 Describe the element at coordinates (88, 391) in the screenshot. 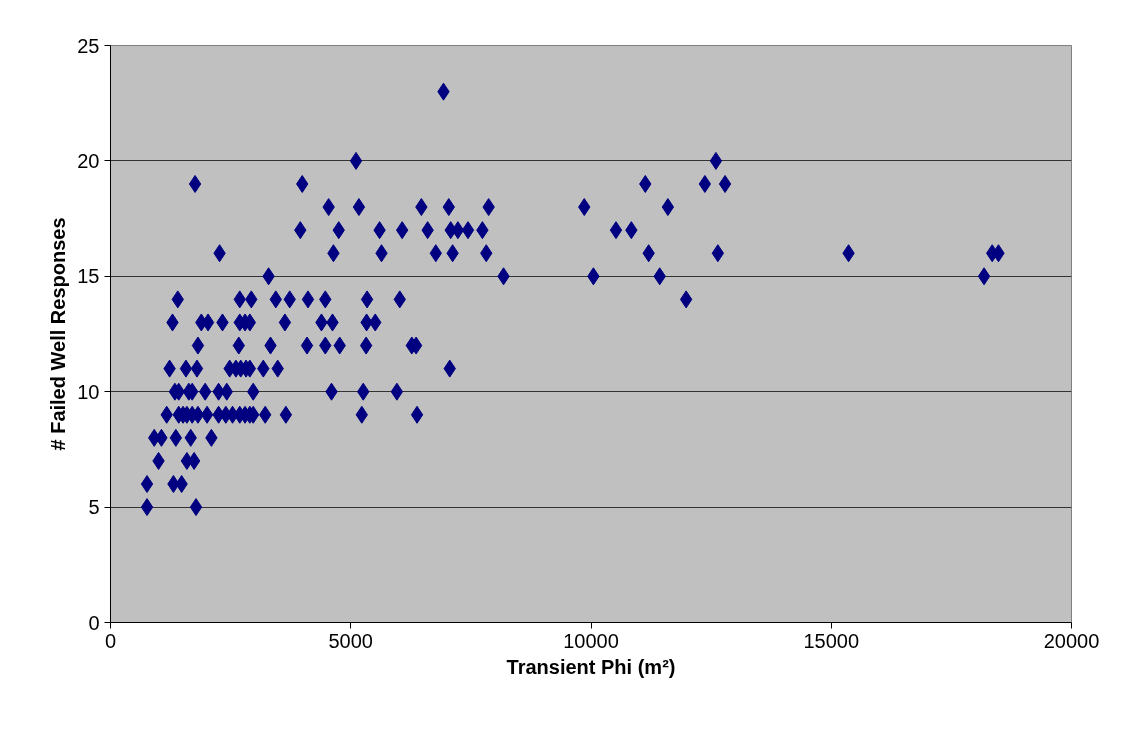

I see `y-tick-label: 10` at that location.